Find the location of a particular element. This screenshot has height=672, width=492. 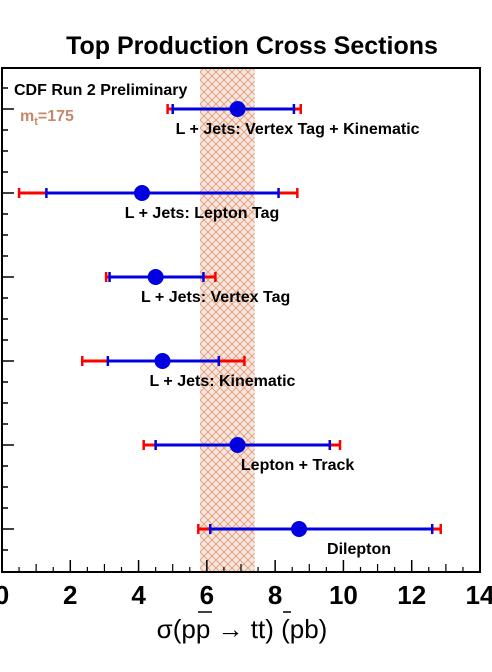

top-mass-label: mt=175 is located at coordinates (47, 118).